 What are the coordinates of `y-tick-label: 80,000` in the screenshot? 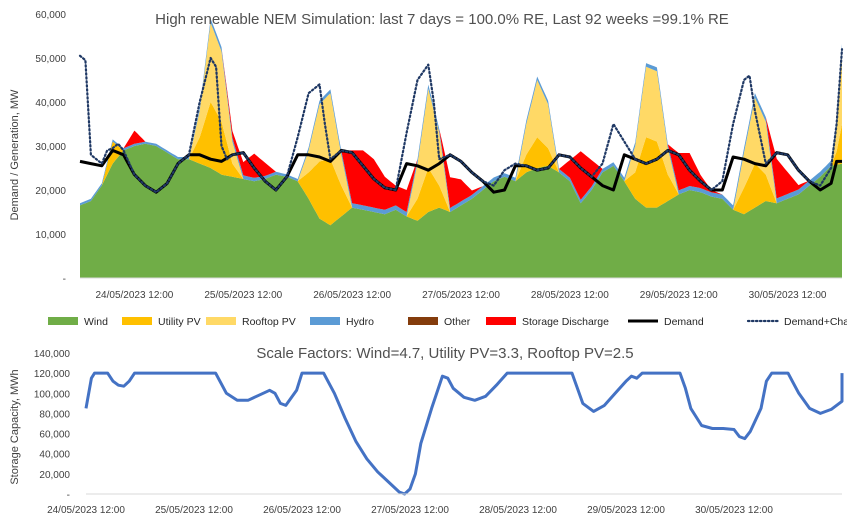 It's located at (54, 414).